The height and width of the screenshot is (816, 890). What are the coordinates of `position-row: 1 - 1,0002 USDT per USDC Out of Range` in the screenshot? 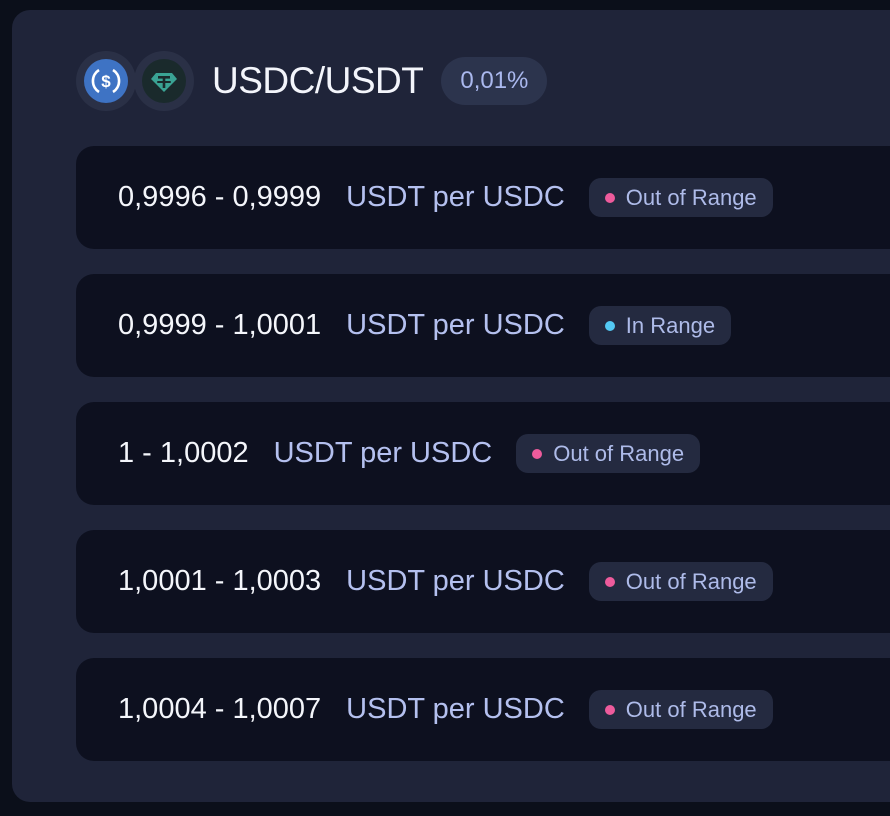 It's located at (483, 453).